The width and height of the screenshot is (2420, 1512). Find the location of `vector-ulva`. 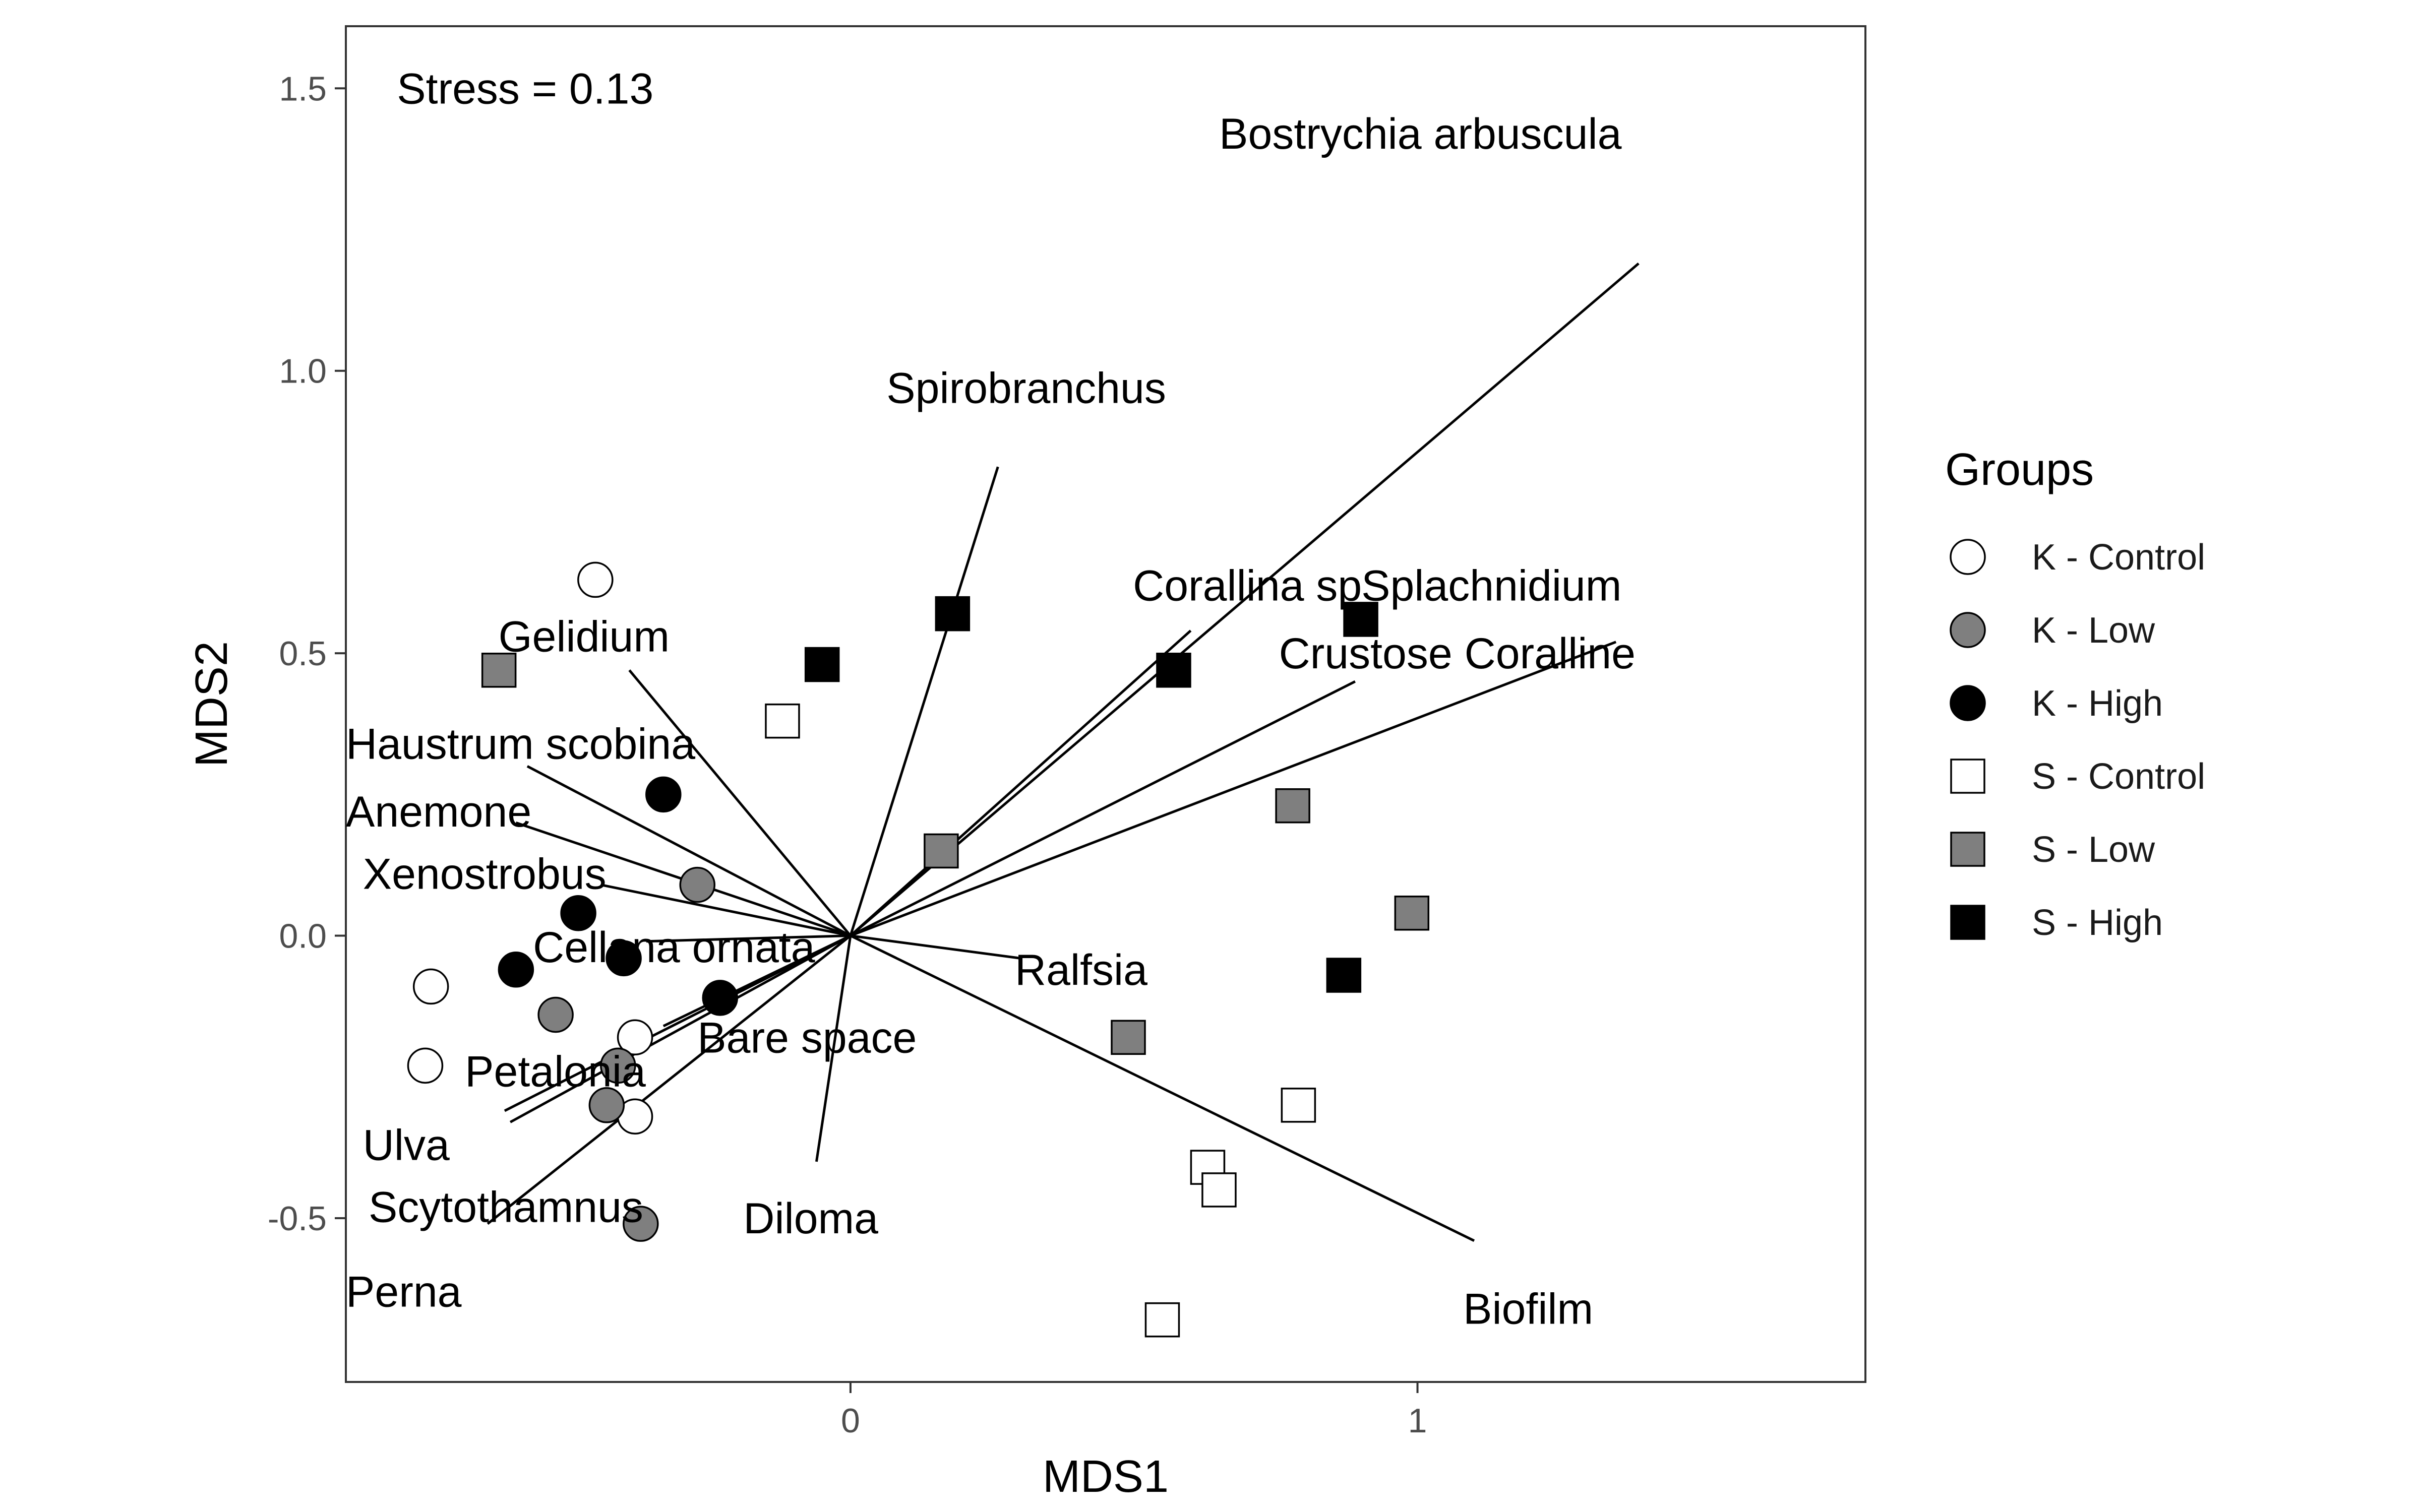

vector-ulva is located at coordinates (680, 1028).